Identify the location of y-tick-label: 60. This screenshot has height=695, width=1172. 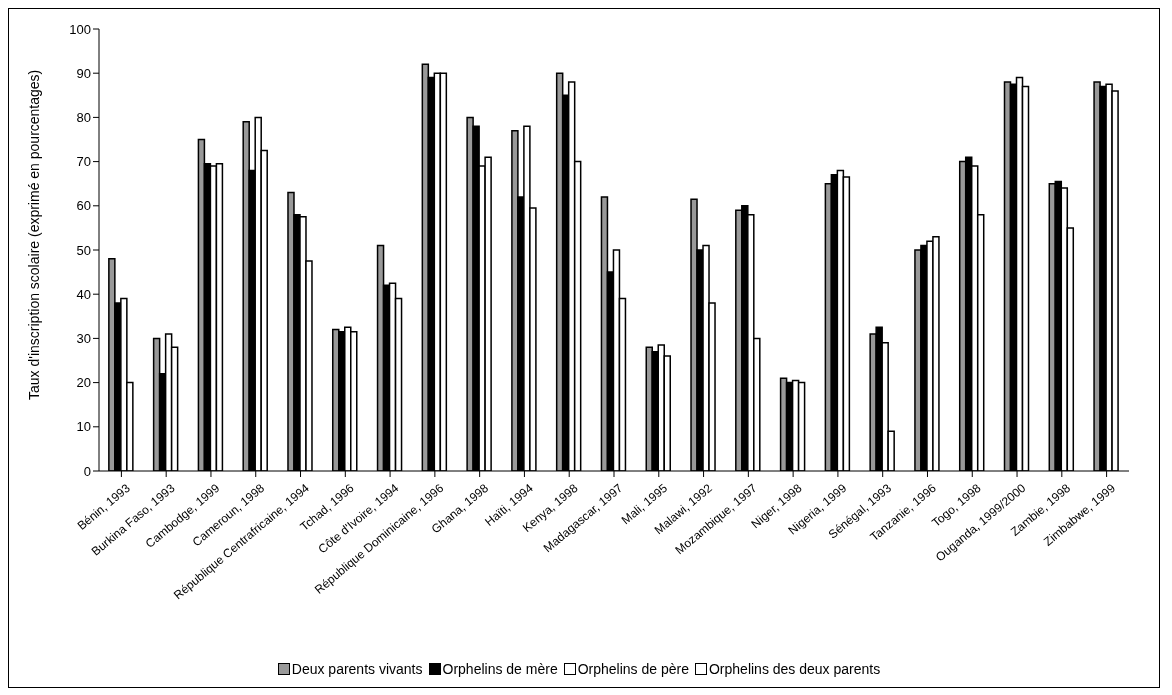
(83, 206).